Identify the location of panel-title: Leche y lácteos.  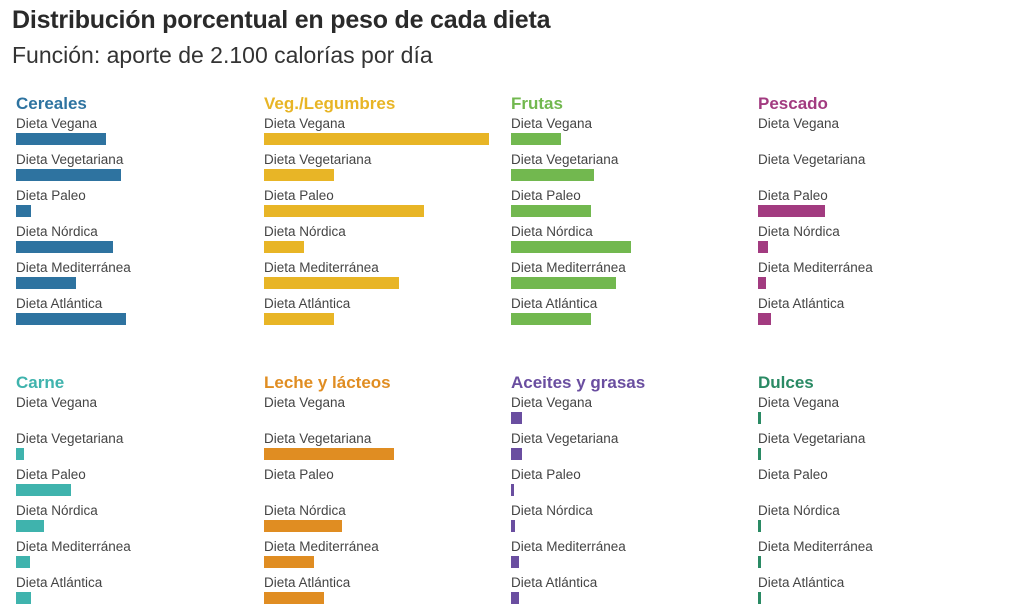
(327, 382).